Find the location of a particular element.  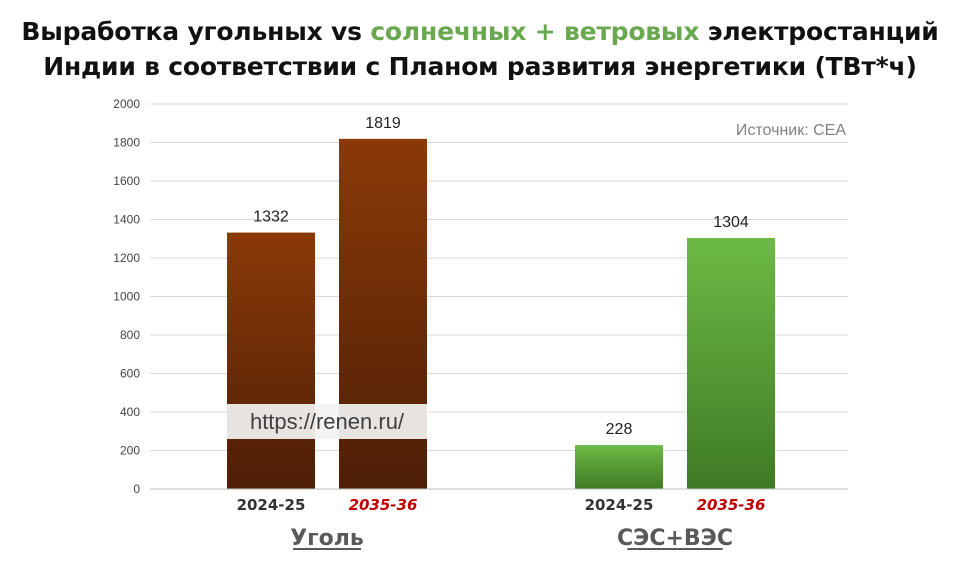

watermark: https://renen.ru/ is located at coordinates (327, 421).